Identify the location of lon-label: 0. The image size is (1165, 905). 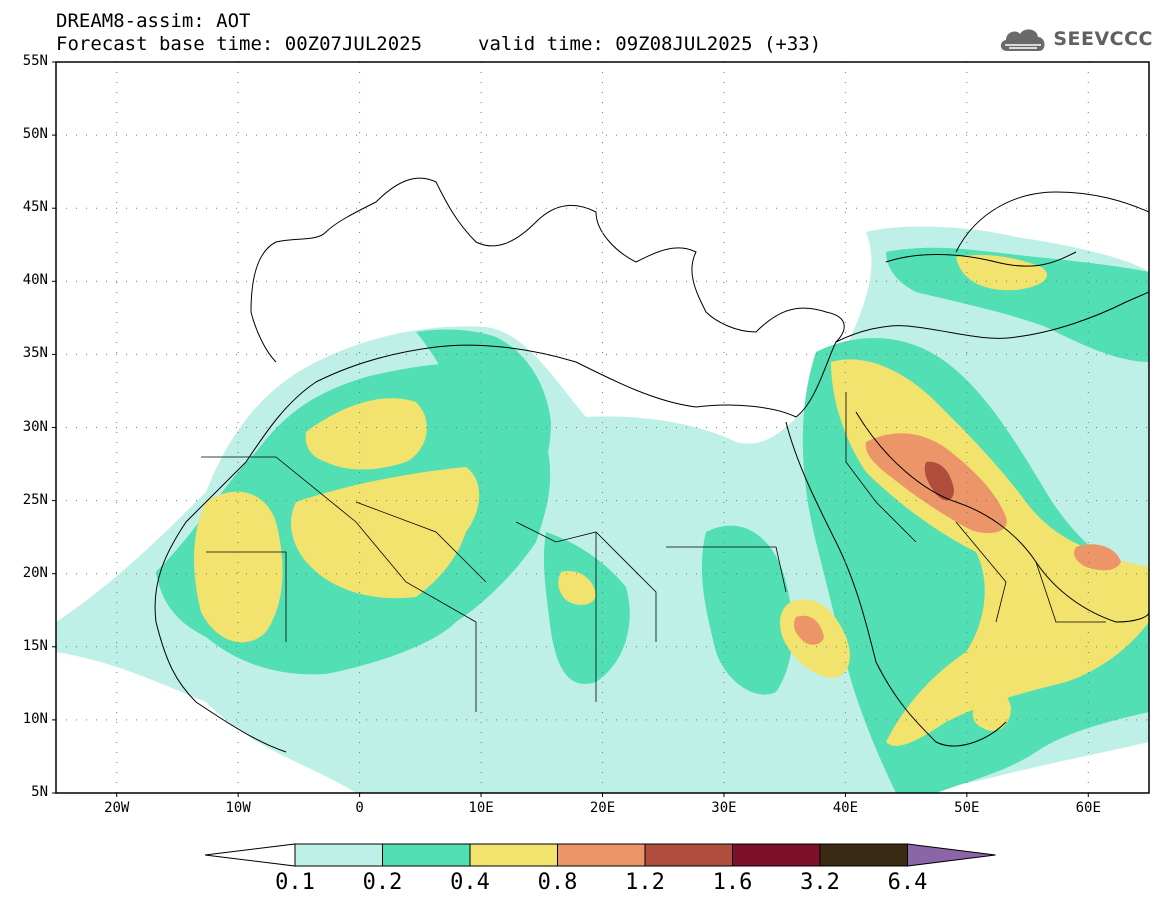
(359, 808).